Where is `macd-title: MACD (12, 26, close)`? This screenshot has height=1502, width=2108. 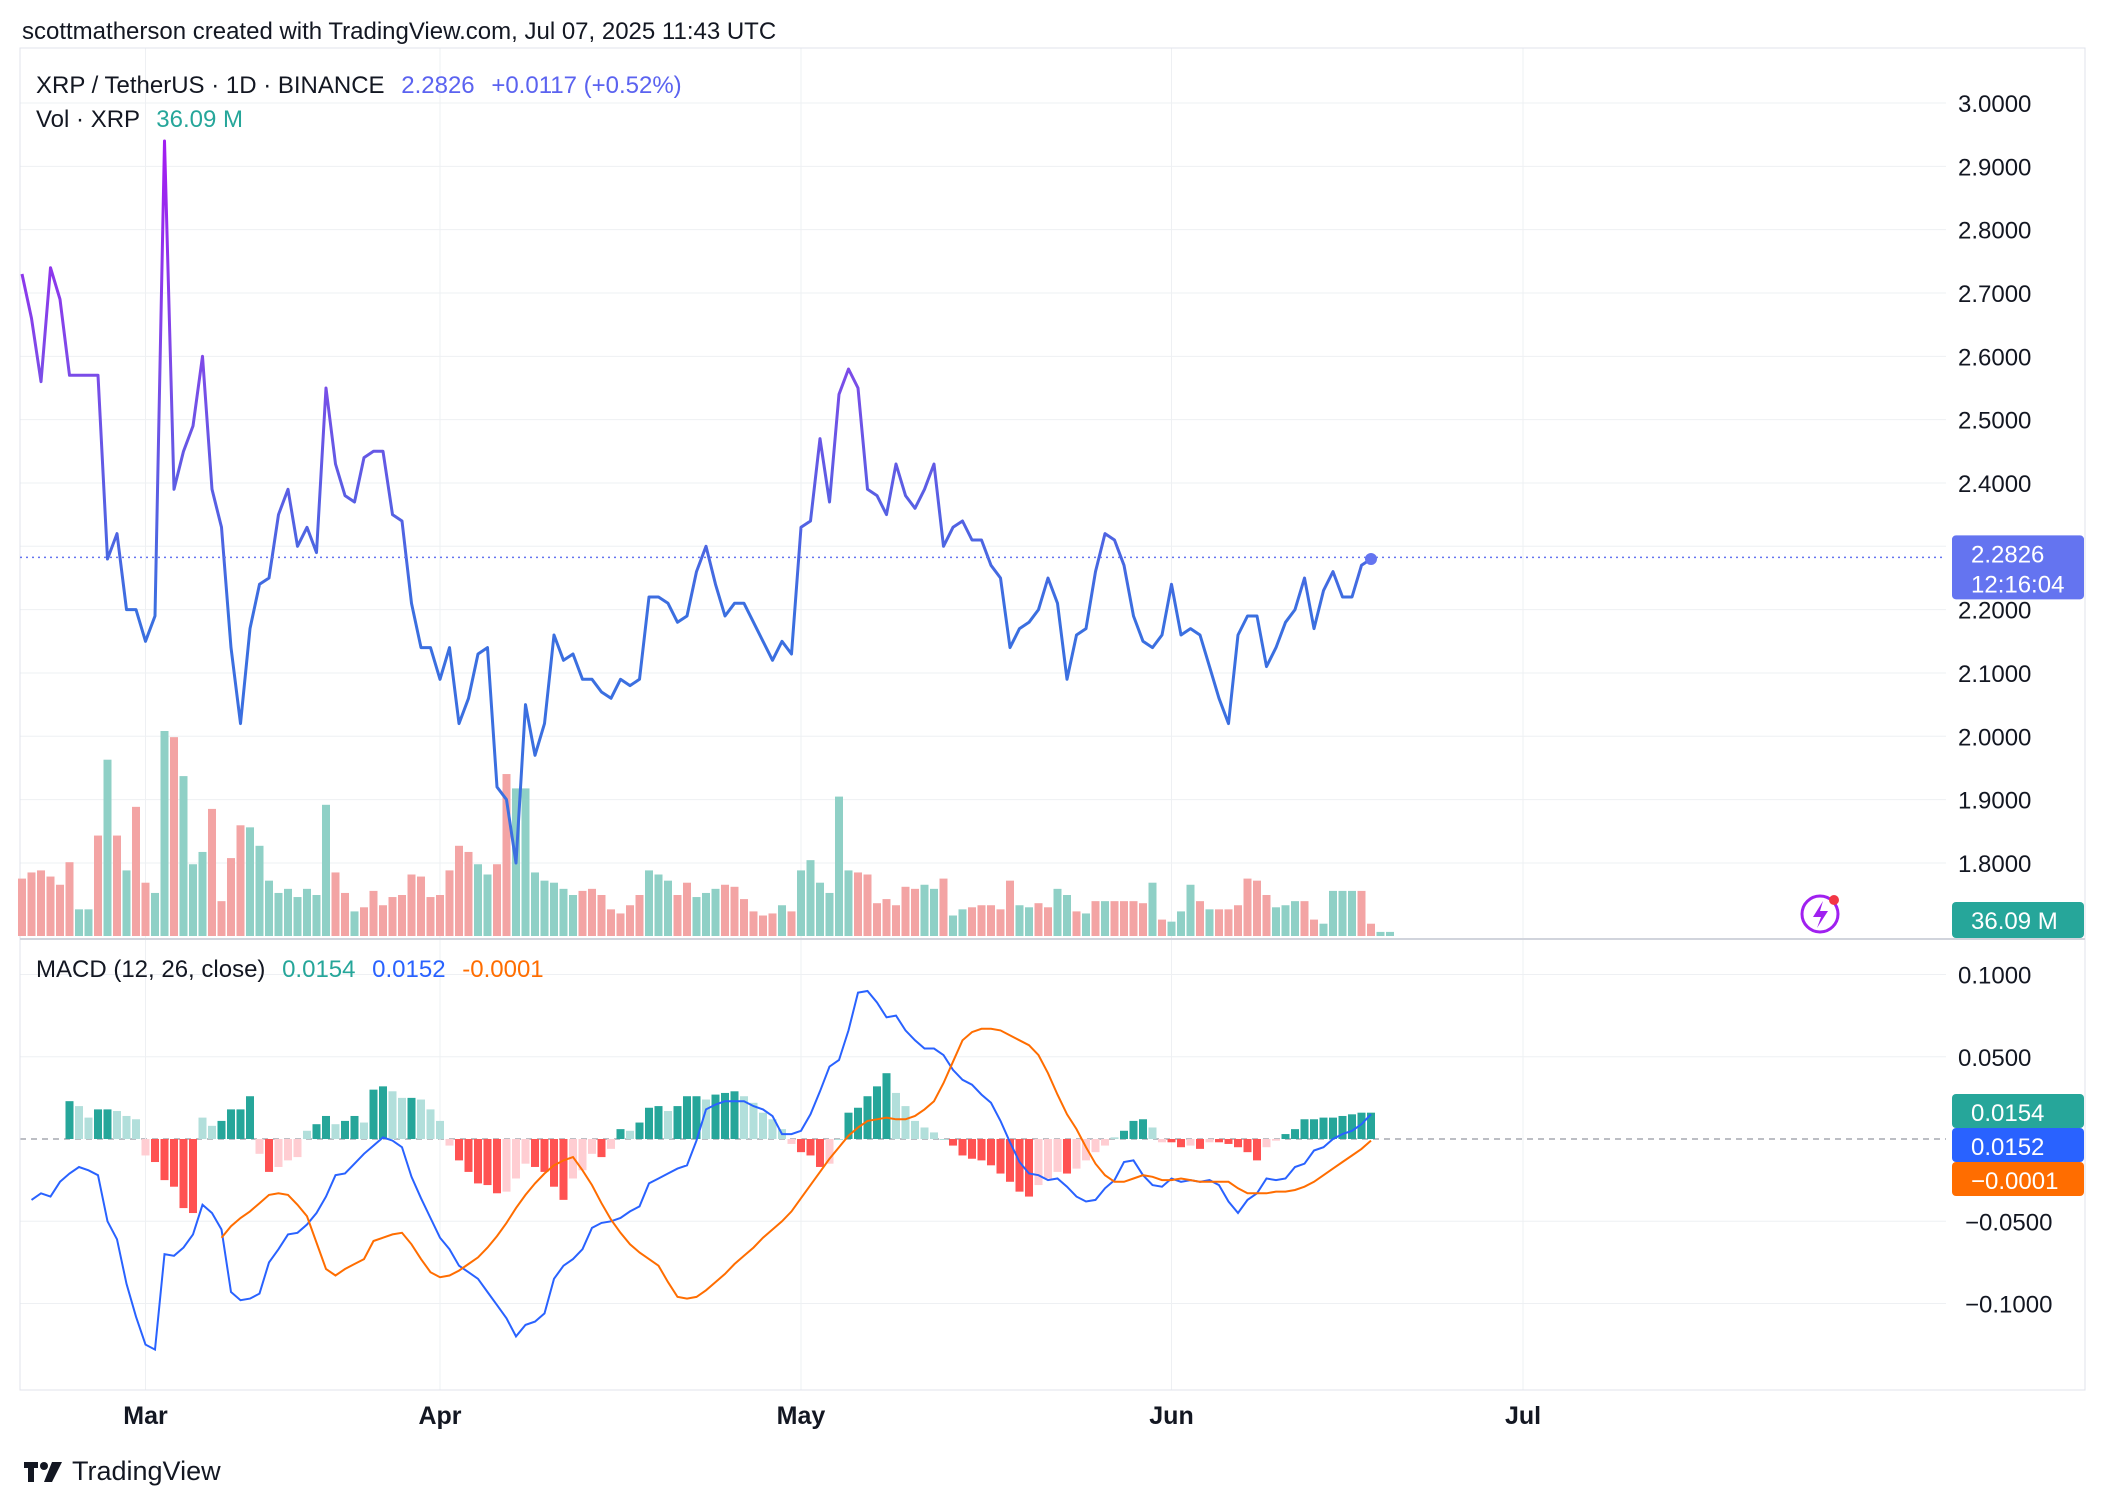 macd-title: MACD (12, 26, close) is located at coordinates (151, 969).